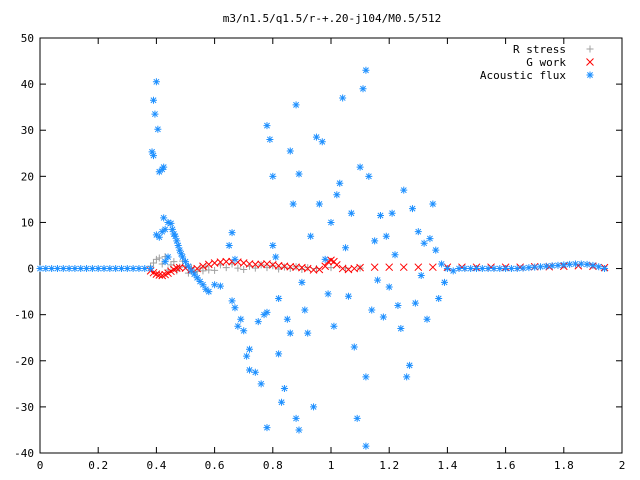  Describe the element at coordinates (24, 453) in the screenshot. I see `y-tick-label: -40` at that location.